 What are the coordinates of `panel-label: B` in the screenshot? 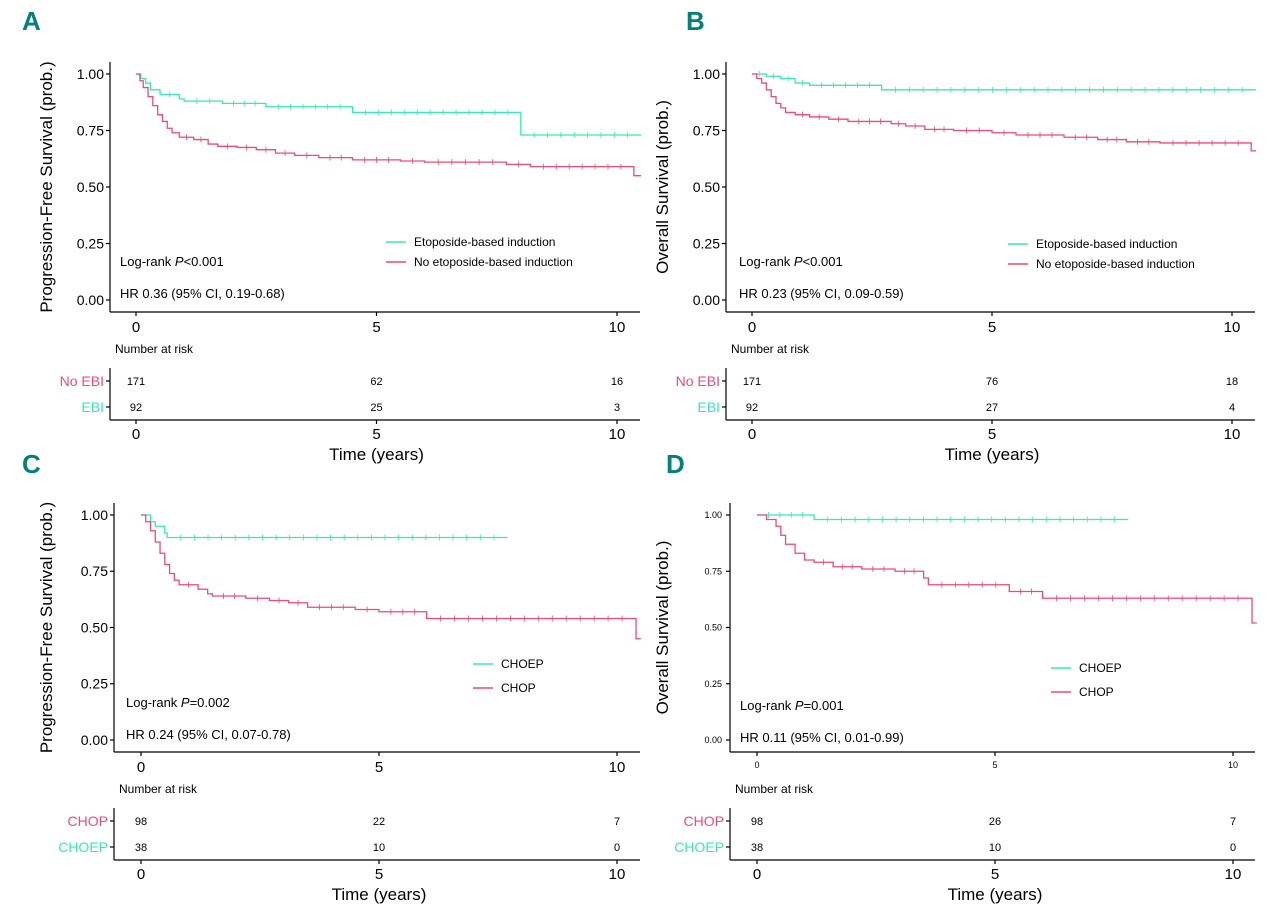 It's located at (695, 21).